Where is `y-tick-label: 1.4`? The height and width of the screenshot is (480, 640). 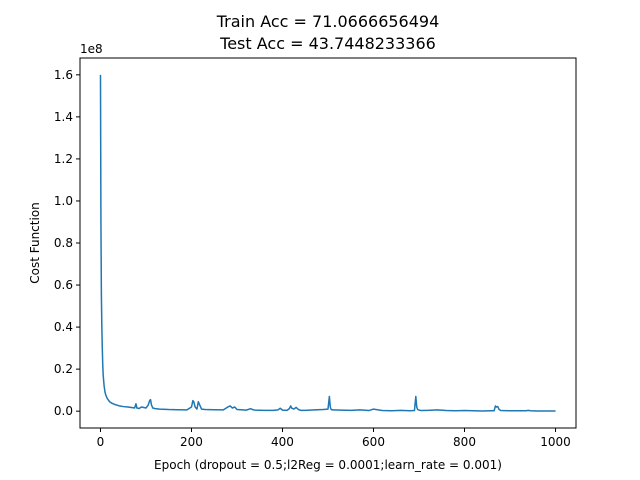 y-tick-label: 1.4 is located at coordinates (63, 117).